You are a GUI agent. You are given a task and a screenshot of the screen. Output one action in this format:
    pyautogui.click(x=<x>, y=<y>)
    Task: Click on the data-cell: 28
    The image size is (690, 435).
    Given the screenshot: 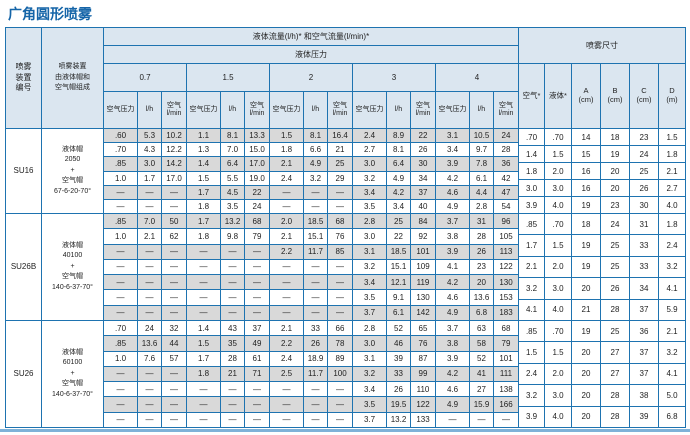 What is the action you would take?
    pyautogui.click(x=506, y=150)
    